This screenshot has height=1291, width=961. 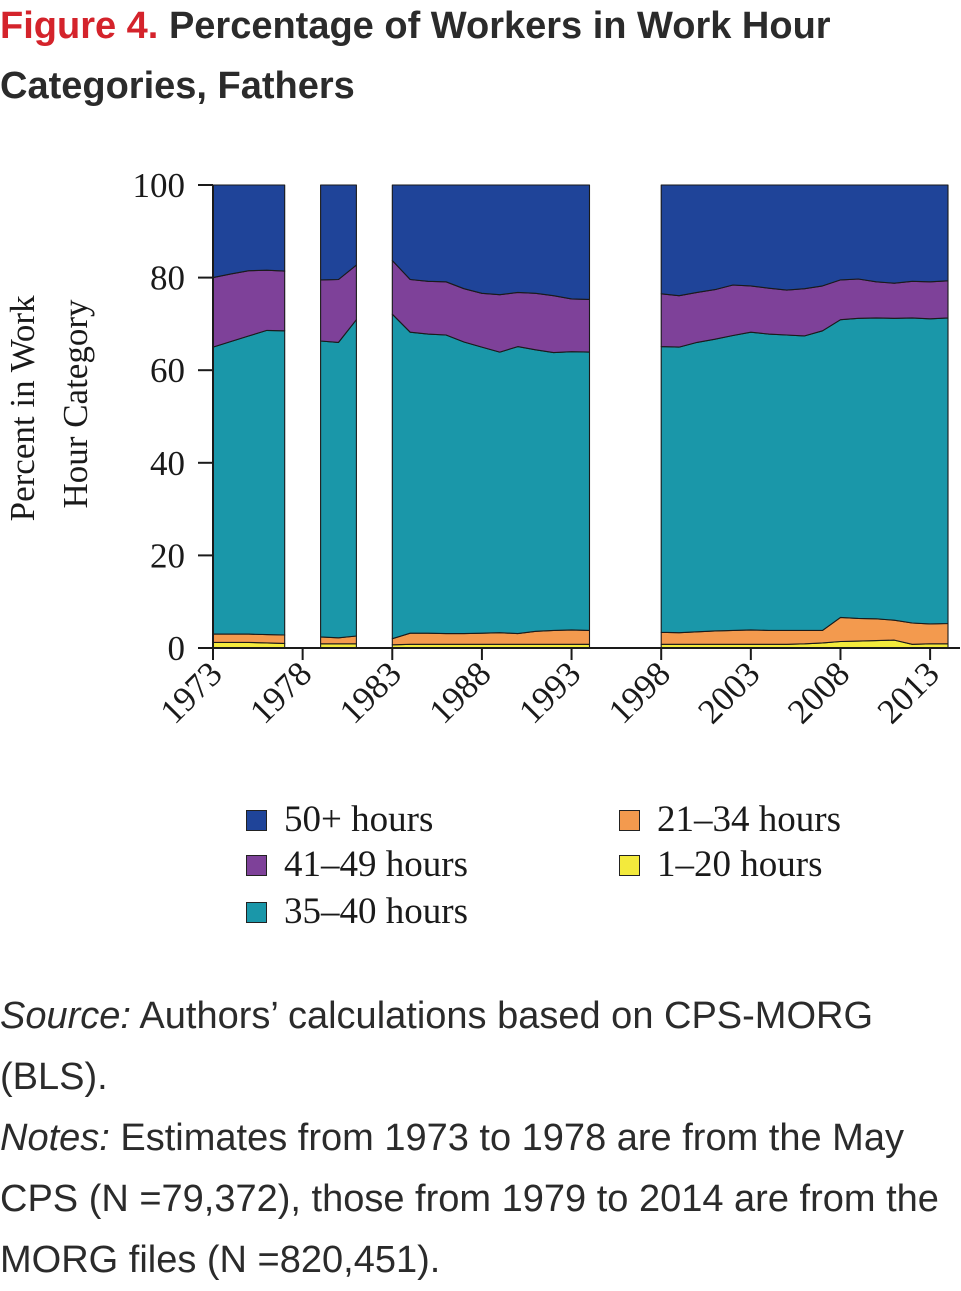 I want to click on legend-label: 1–20 hours, so click(x=740, y=864).